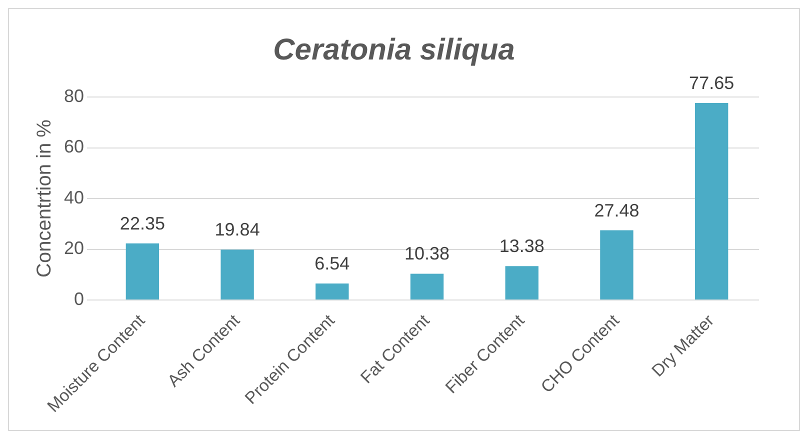  What do you see at coordinates (237, 230) in the screenshot?
I see `data-label: 19.84` at bounding box center [237, 230].